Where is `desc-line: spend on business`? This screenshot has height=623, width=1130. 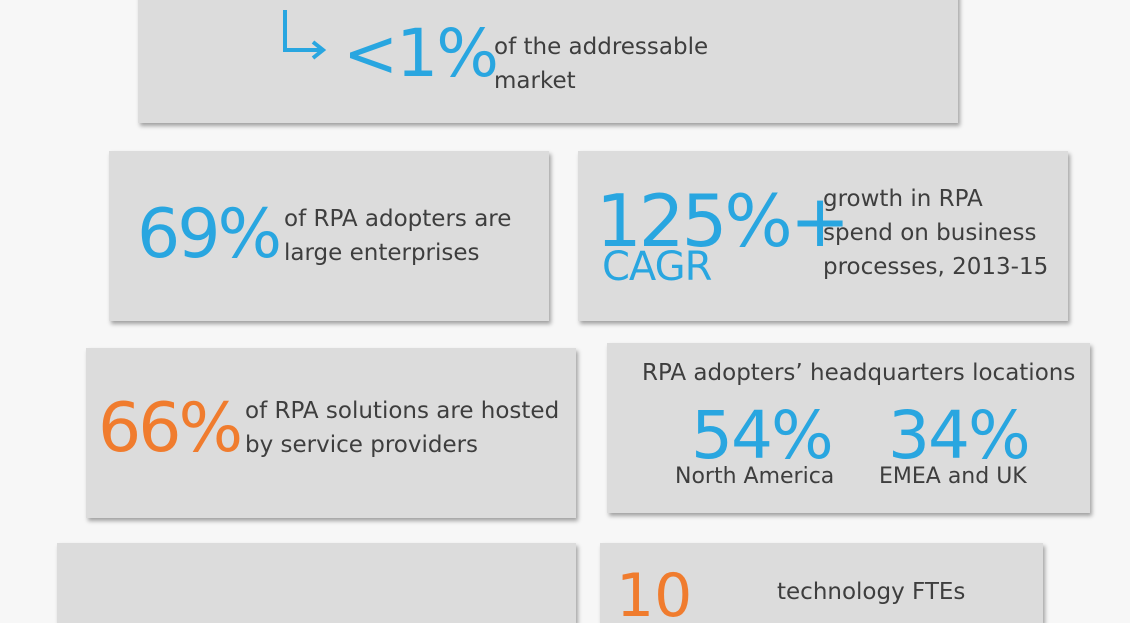
desc-line: spend on business is located at coordinates (930, 233).